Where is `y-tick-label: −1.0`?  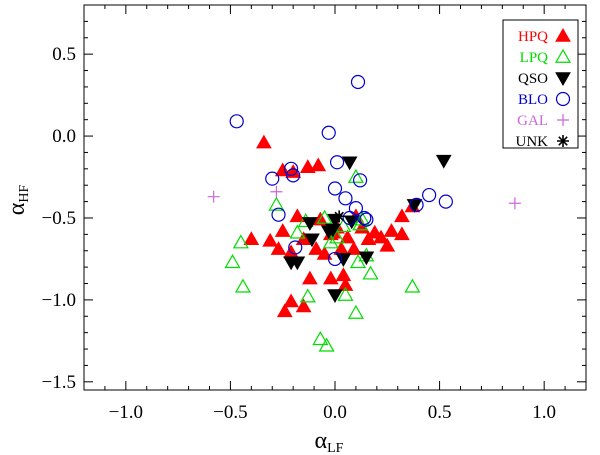 y-tick-label: −1.0 is located at coordinates (59, 300).